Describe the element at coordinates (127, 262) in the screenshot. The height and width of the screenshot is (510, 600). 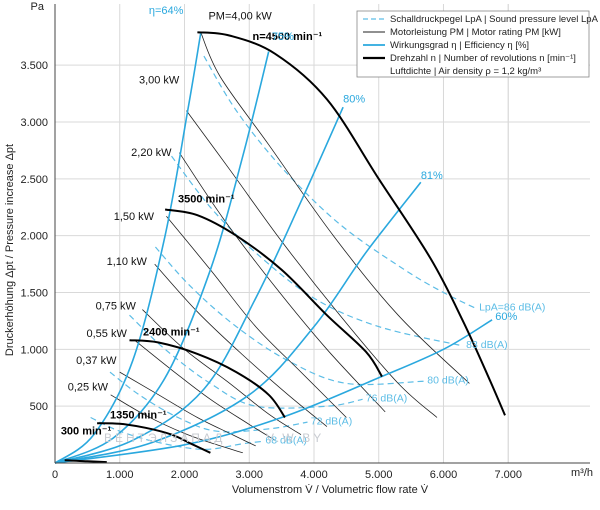
I see `motor-rating-label: 1,10 kW` at that location.